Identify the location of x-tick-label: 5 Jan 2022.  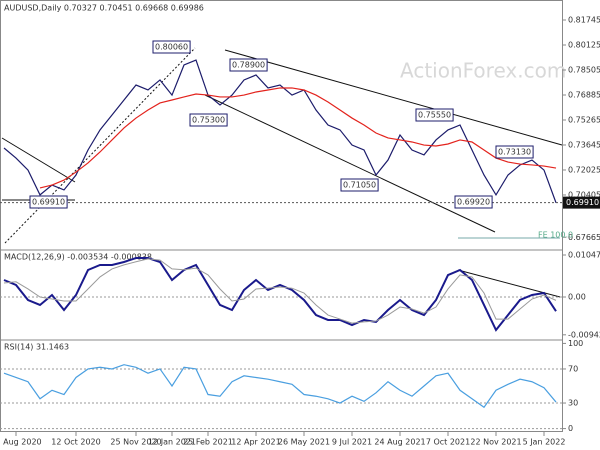
(544, 442).